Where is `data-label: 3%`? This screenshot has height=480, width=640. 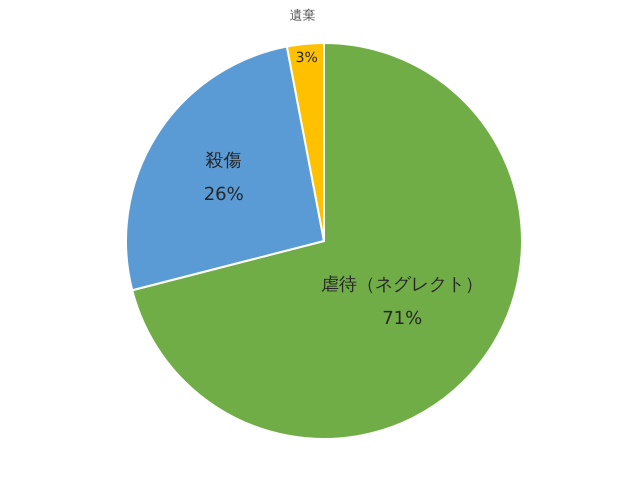 data-label: 3% is located at coordinates (307, 58).